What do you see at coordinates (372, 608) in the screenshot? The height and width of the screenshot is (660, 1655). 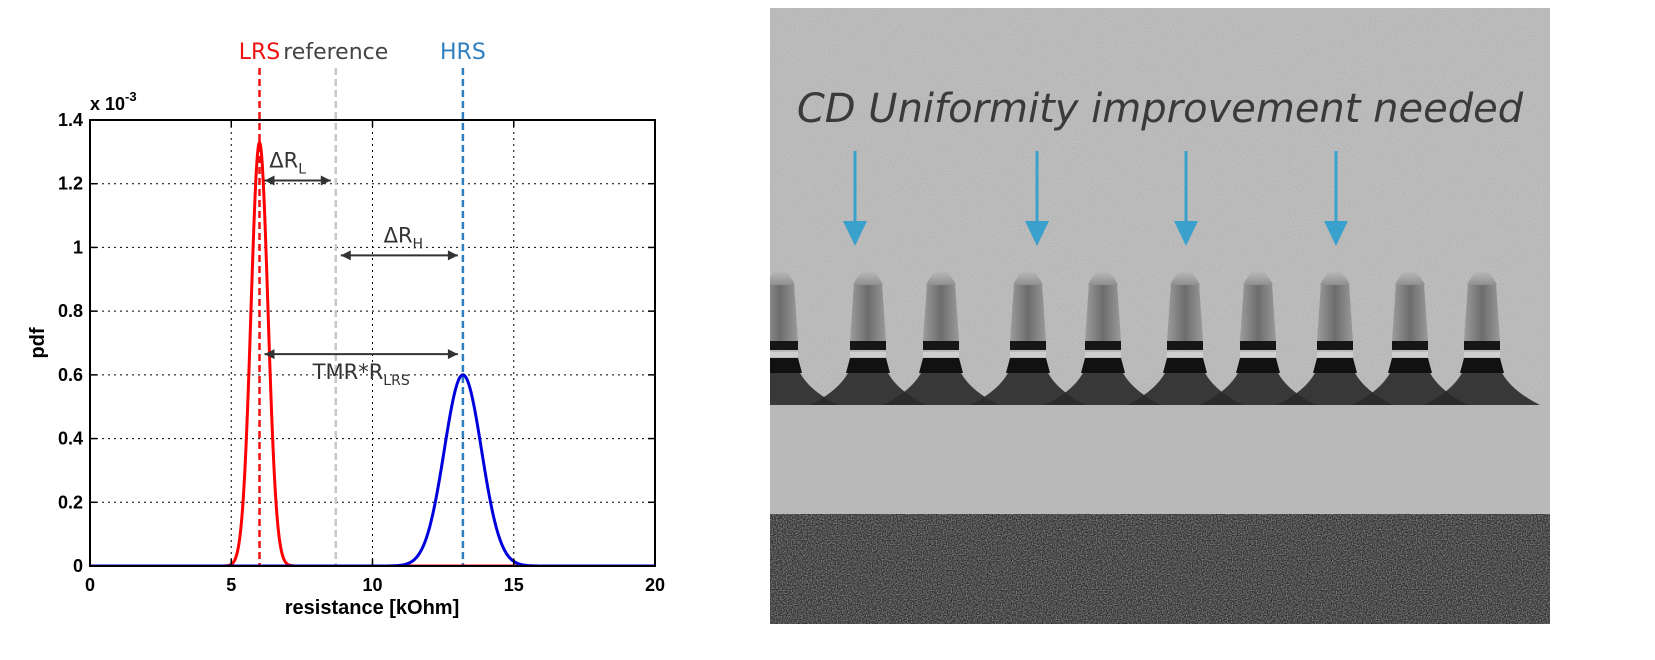 I see `x-axis-label: resistance [kOhm]` at bounding box center [372, 608].